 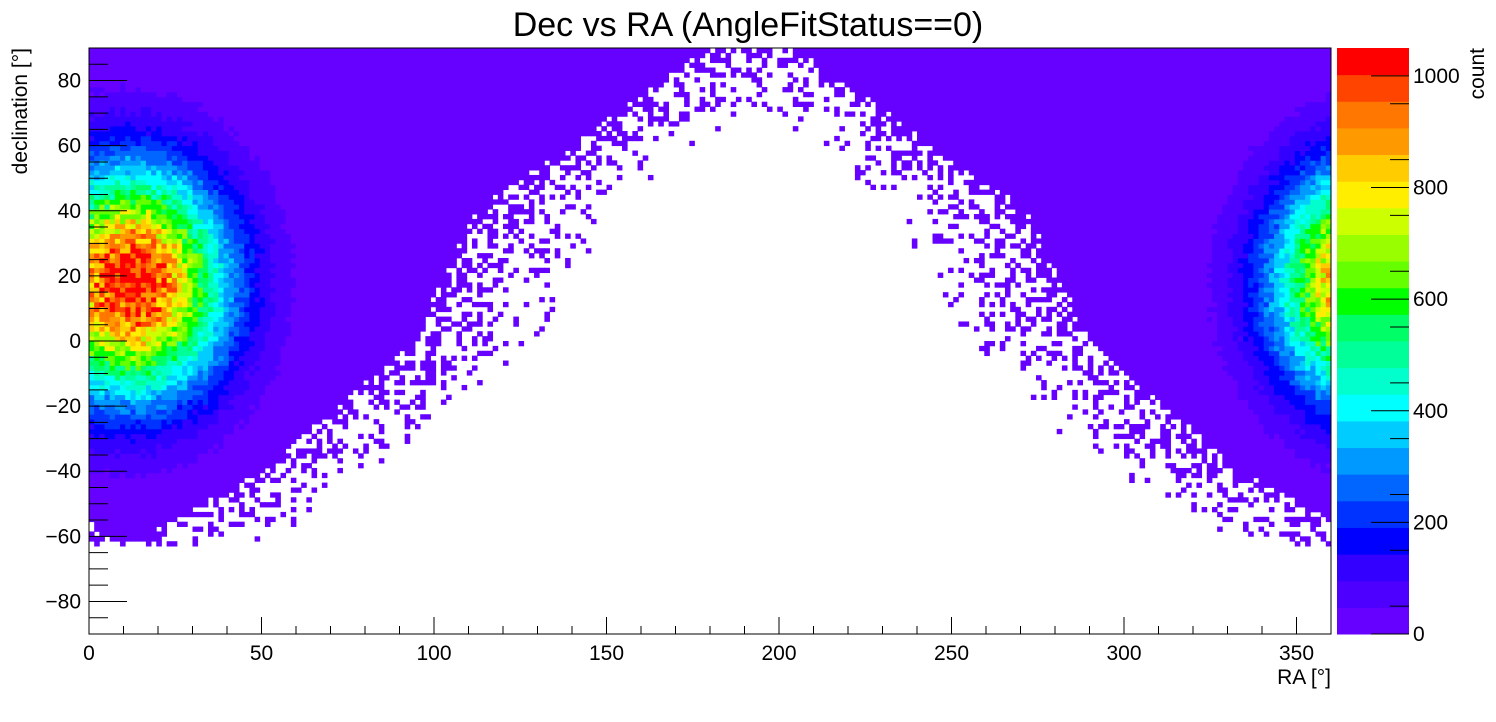 I want to click on x-tick-label: 150, so click(x=606, y=653).